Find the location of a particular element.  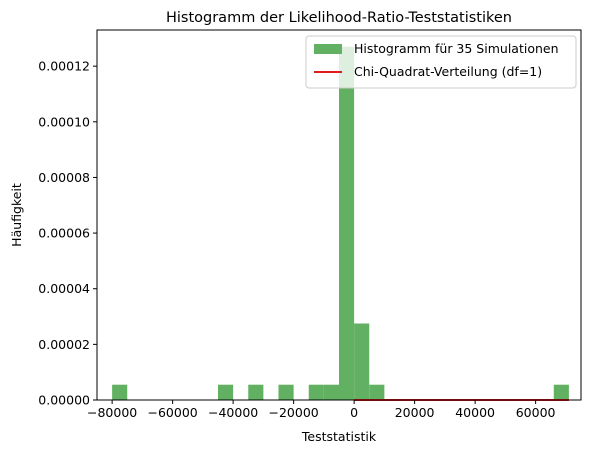

x-tick-label: 60000 is located at coordinates (536, 412).